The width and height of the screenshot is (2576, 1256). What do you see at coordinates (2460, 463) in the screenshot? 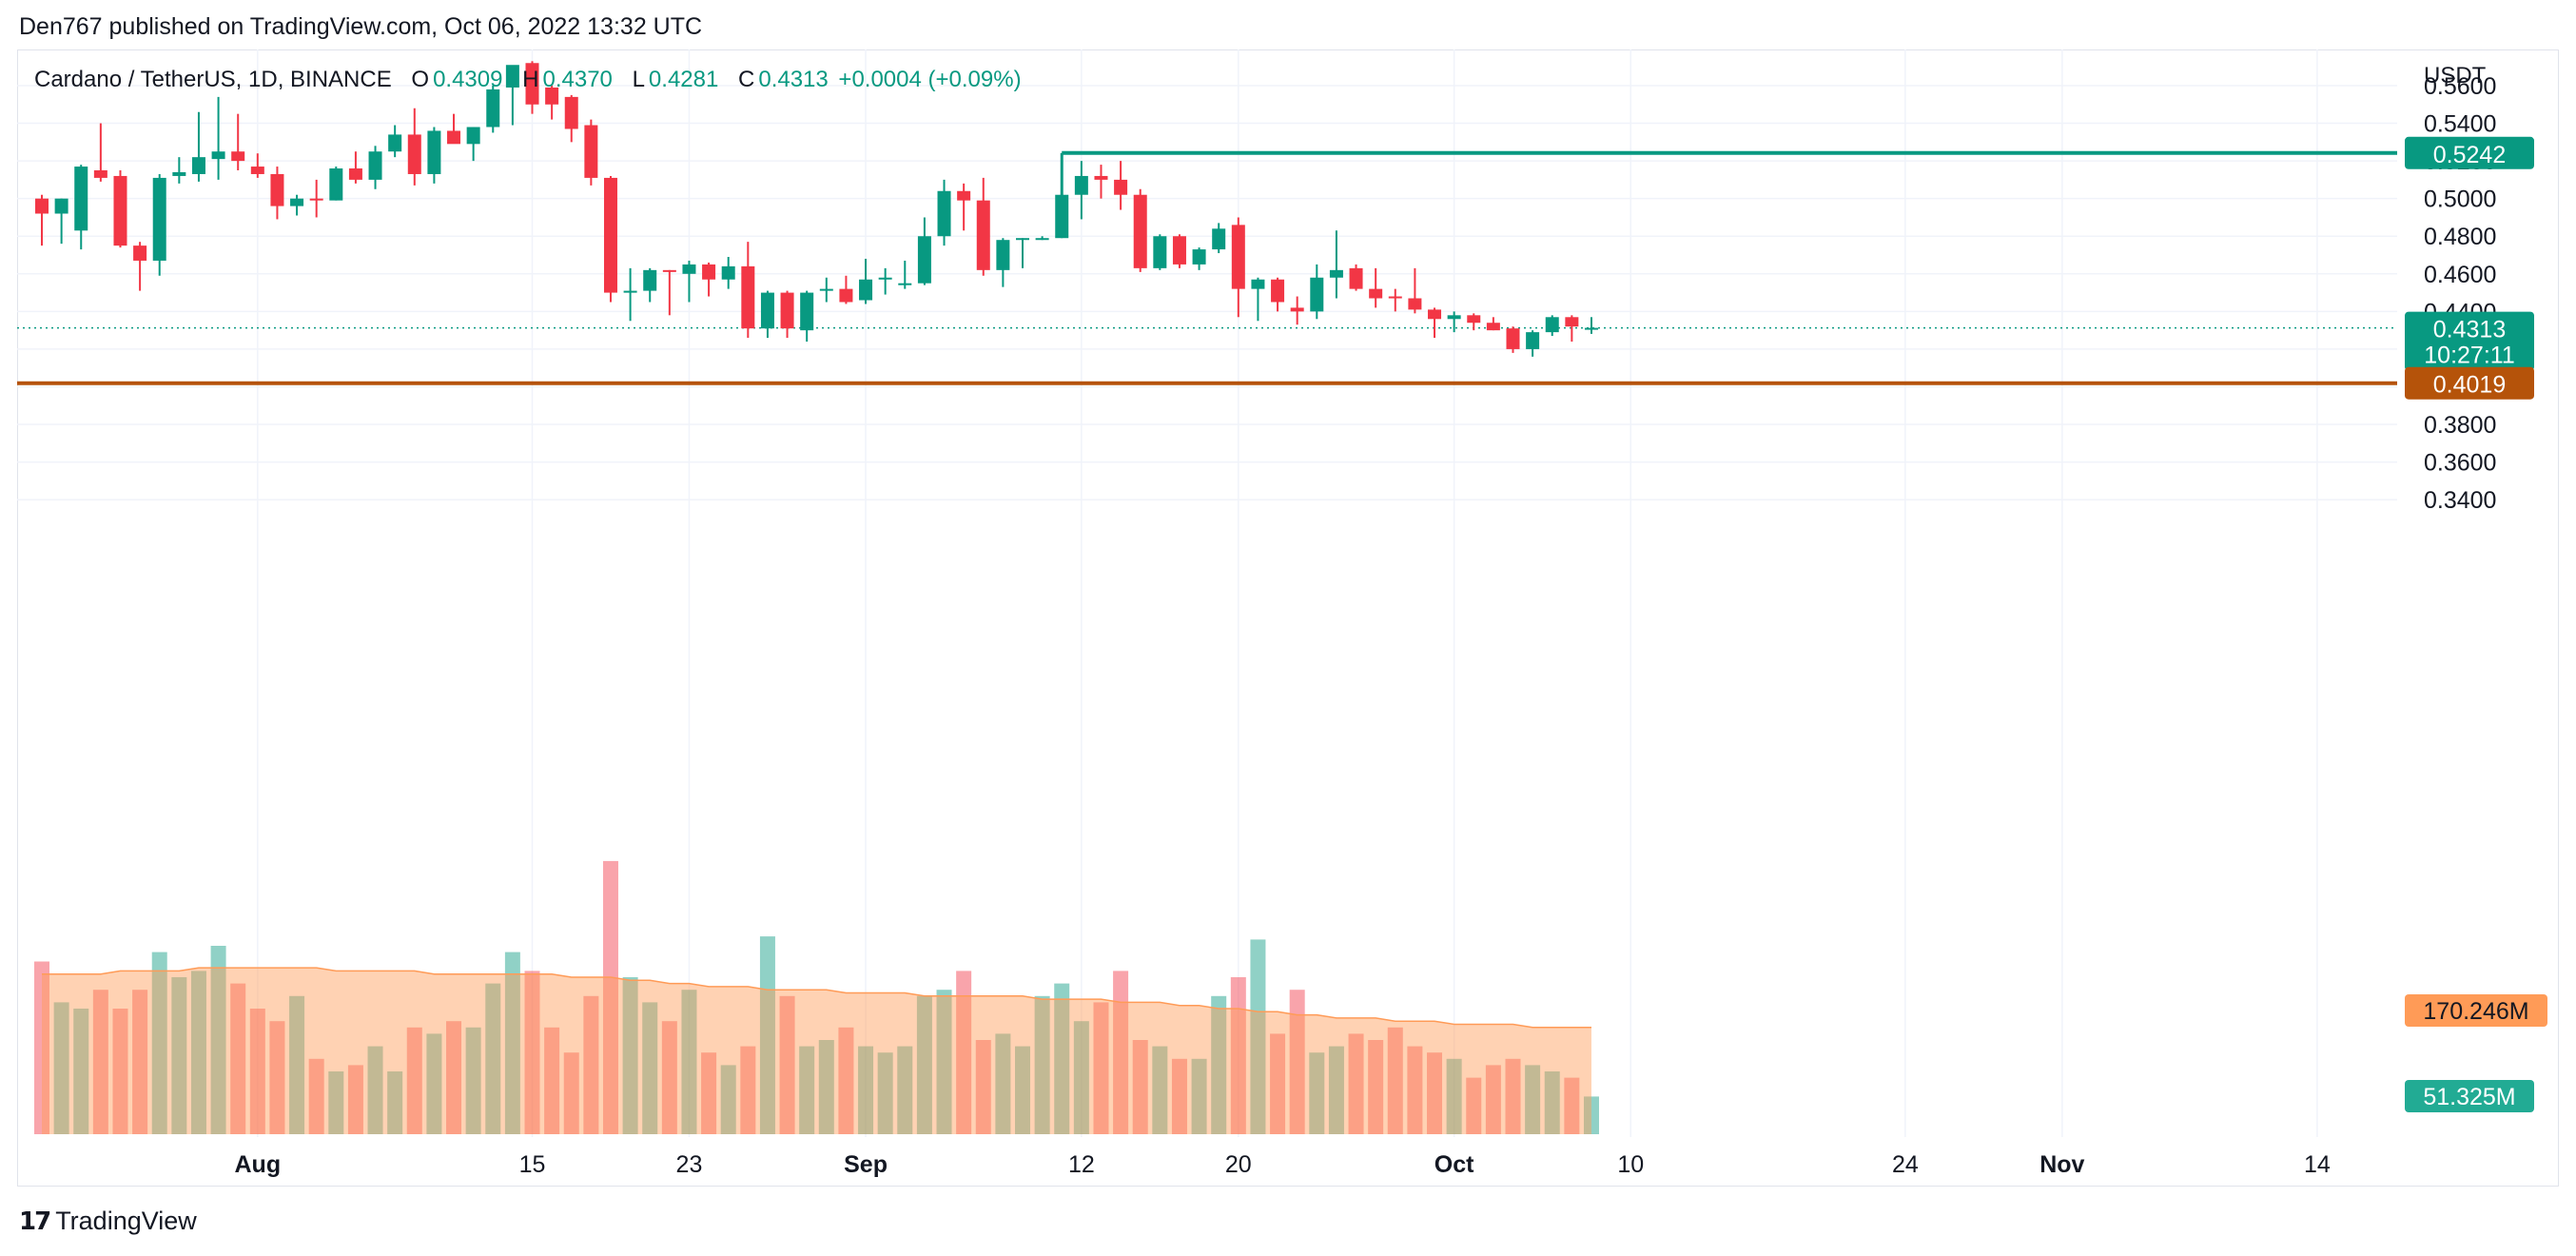
I see `y-tick-label: 0.3600` at bounding box center [2460, 463].